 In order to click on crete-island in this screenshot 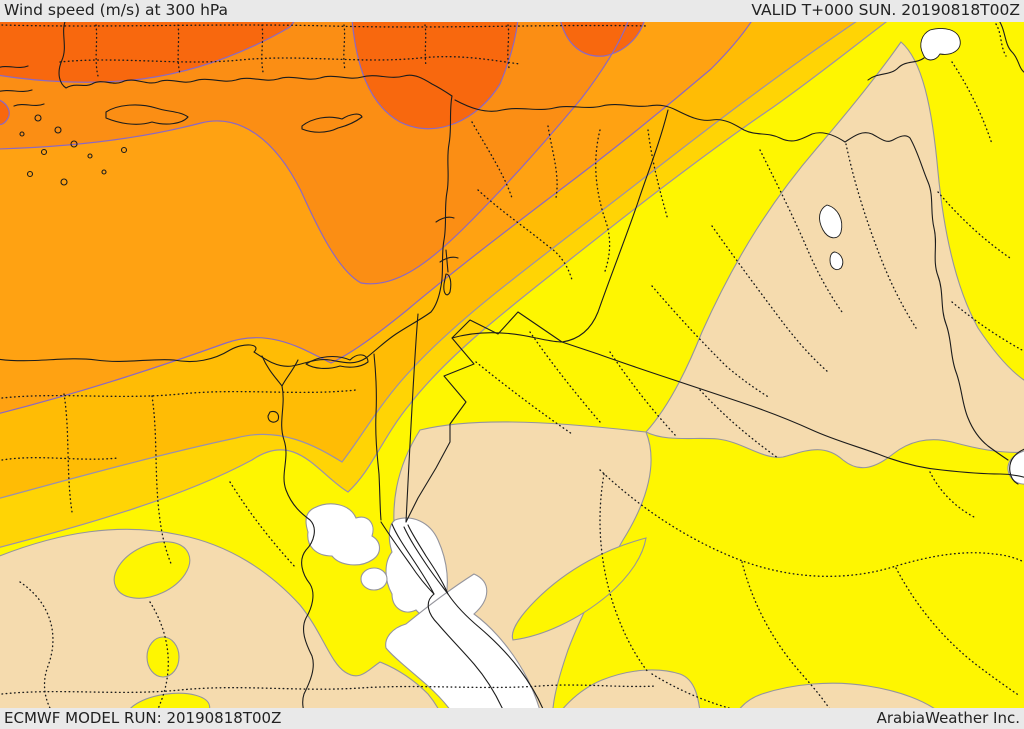, I will do `click(147, 114)`.